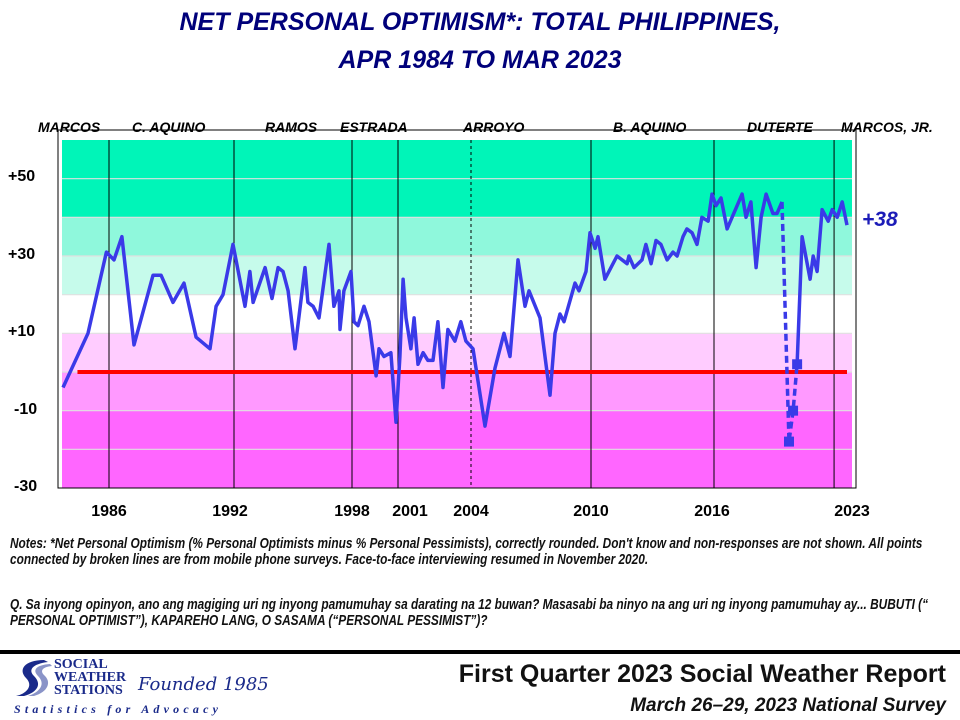  I want to click on founded-text: Founded 1985, so click(203, 684).